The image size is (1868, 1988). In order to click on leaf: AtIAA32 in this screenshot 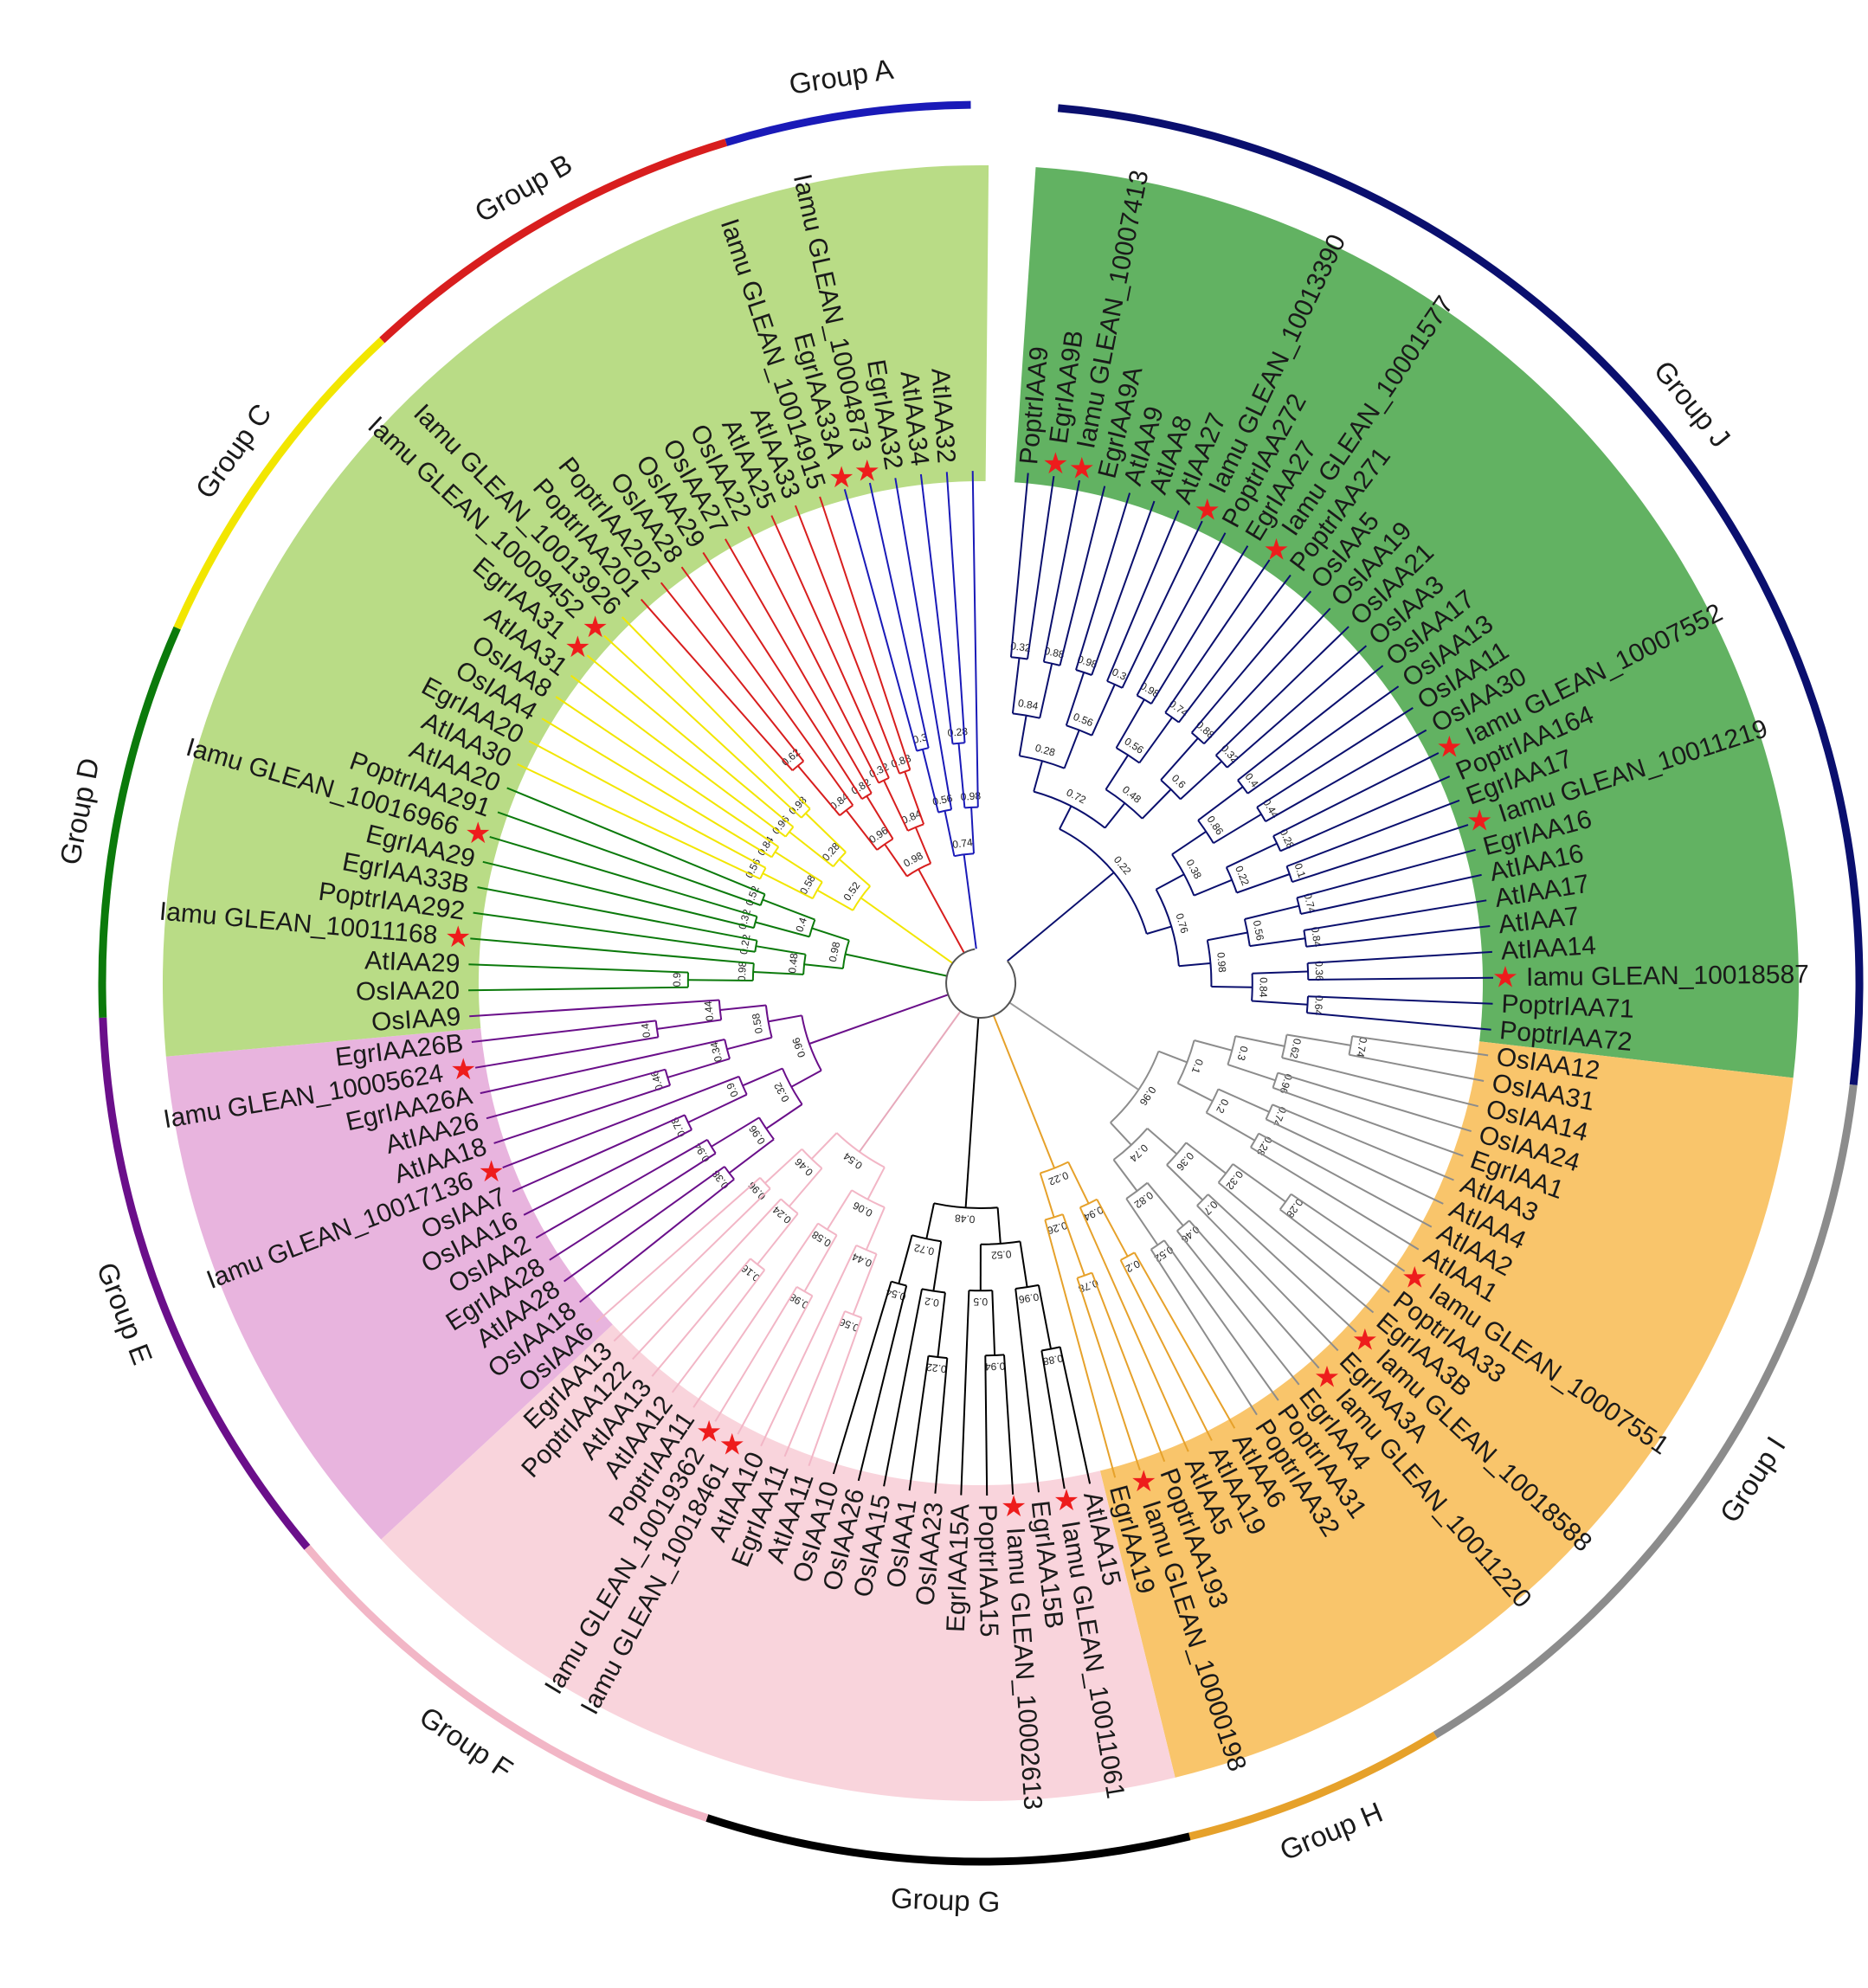, I will do `click(943, 415)`.